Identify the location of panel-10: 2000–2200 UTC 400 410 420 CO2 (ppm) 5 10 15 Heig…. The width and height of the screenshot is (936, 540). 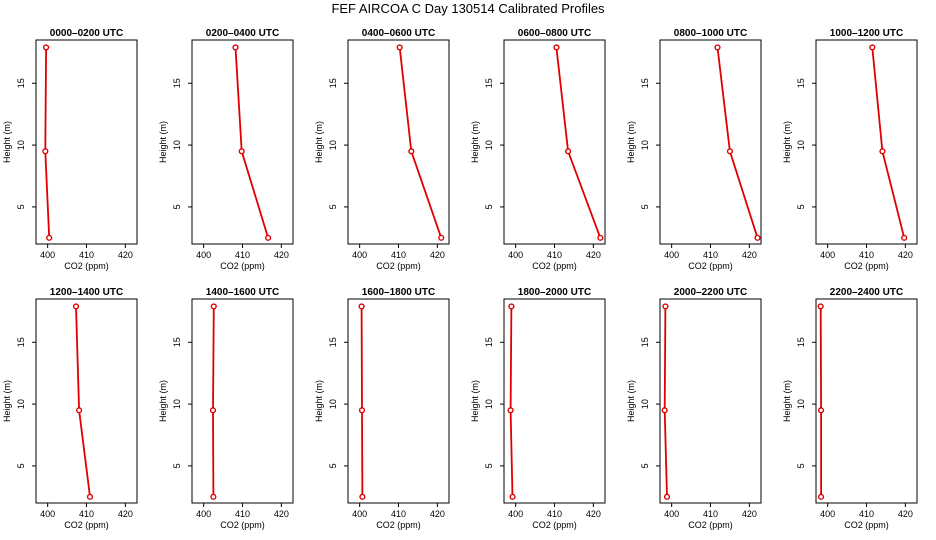
(694, 408).